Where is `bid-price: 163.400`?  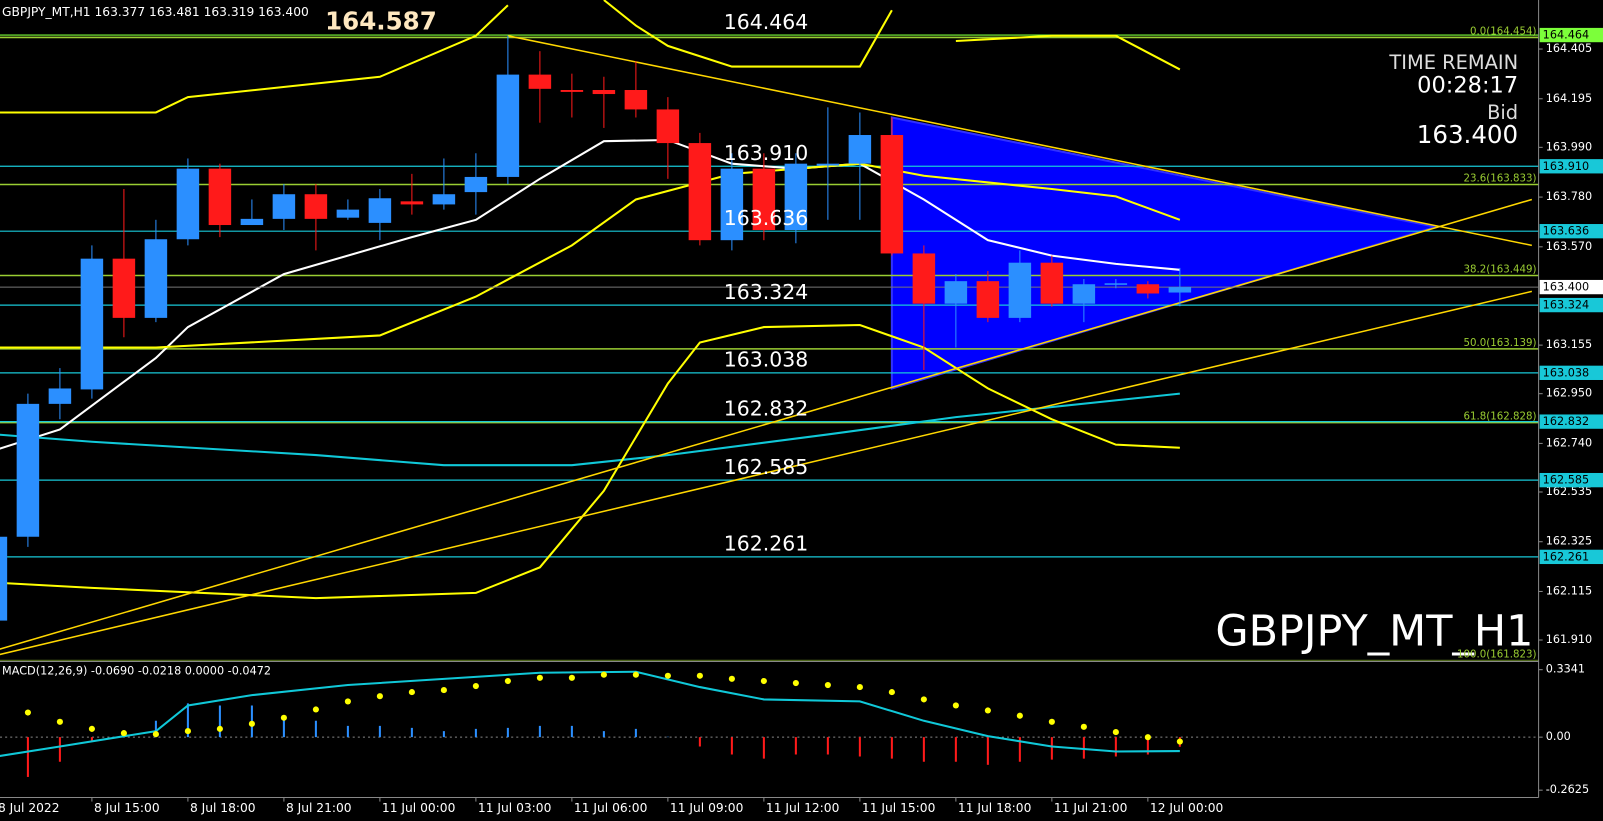 bid-price: 163.400 is located at coordinates (1467, 134).